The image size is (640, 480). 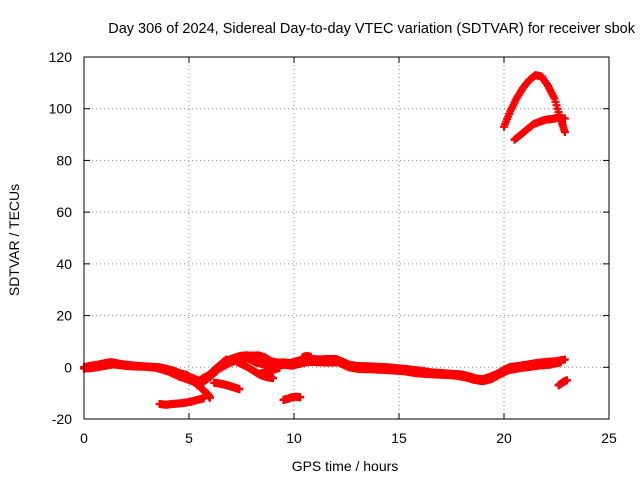 I want to click on y-tick-label: 80, so click(x=64, y=160).